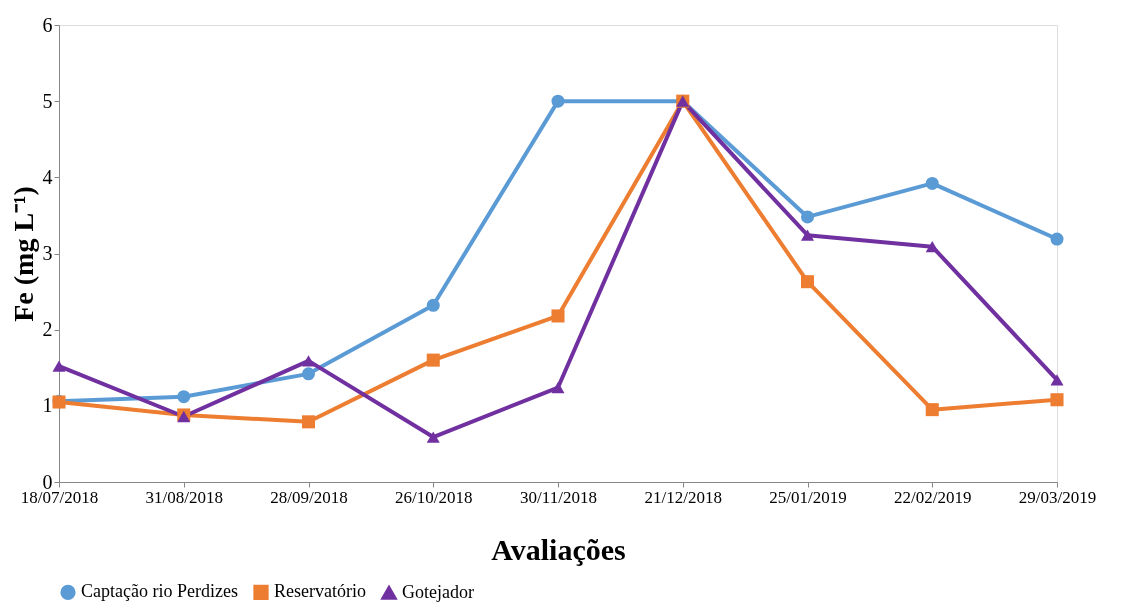  I want to click on y-axis-title: Fe (mg L⁻¹), so click(23, 254).